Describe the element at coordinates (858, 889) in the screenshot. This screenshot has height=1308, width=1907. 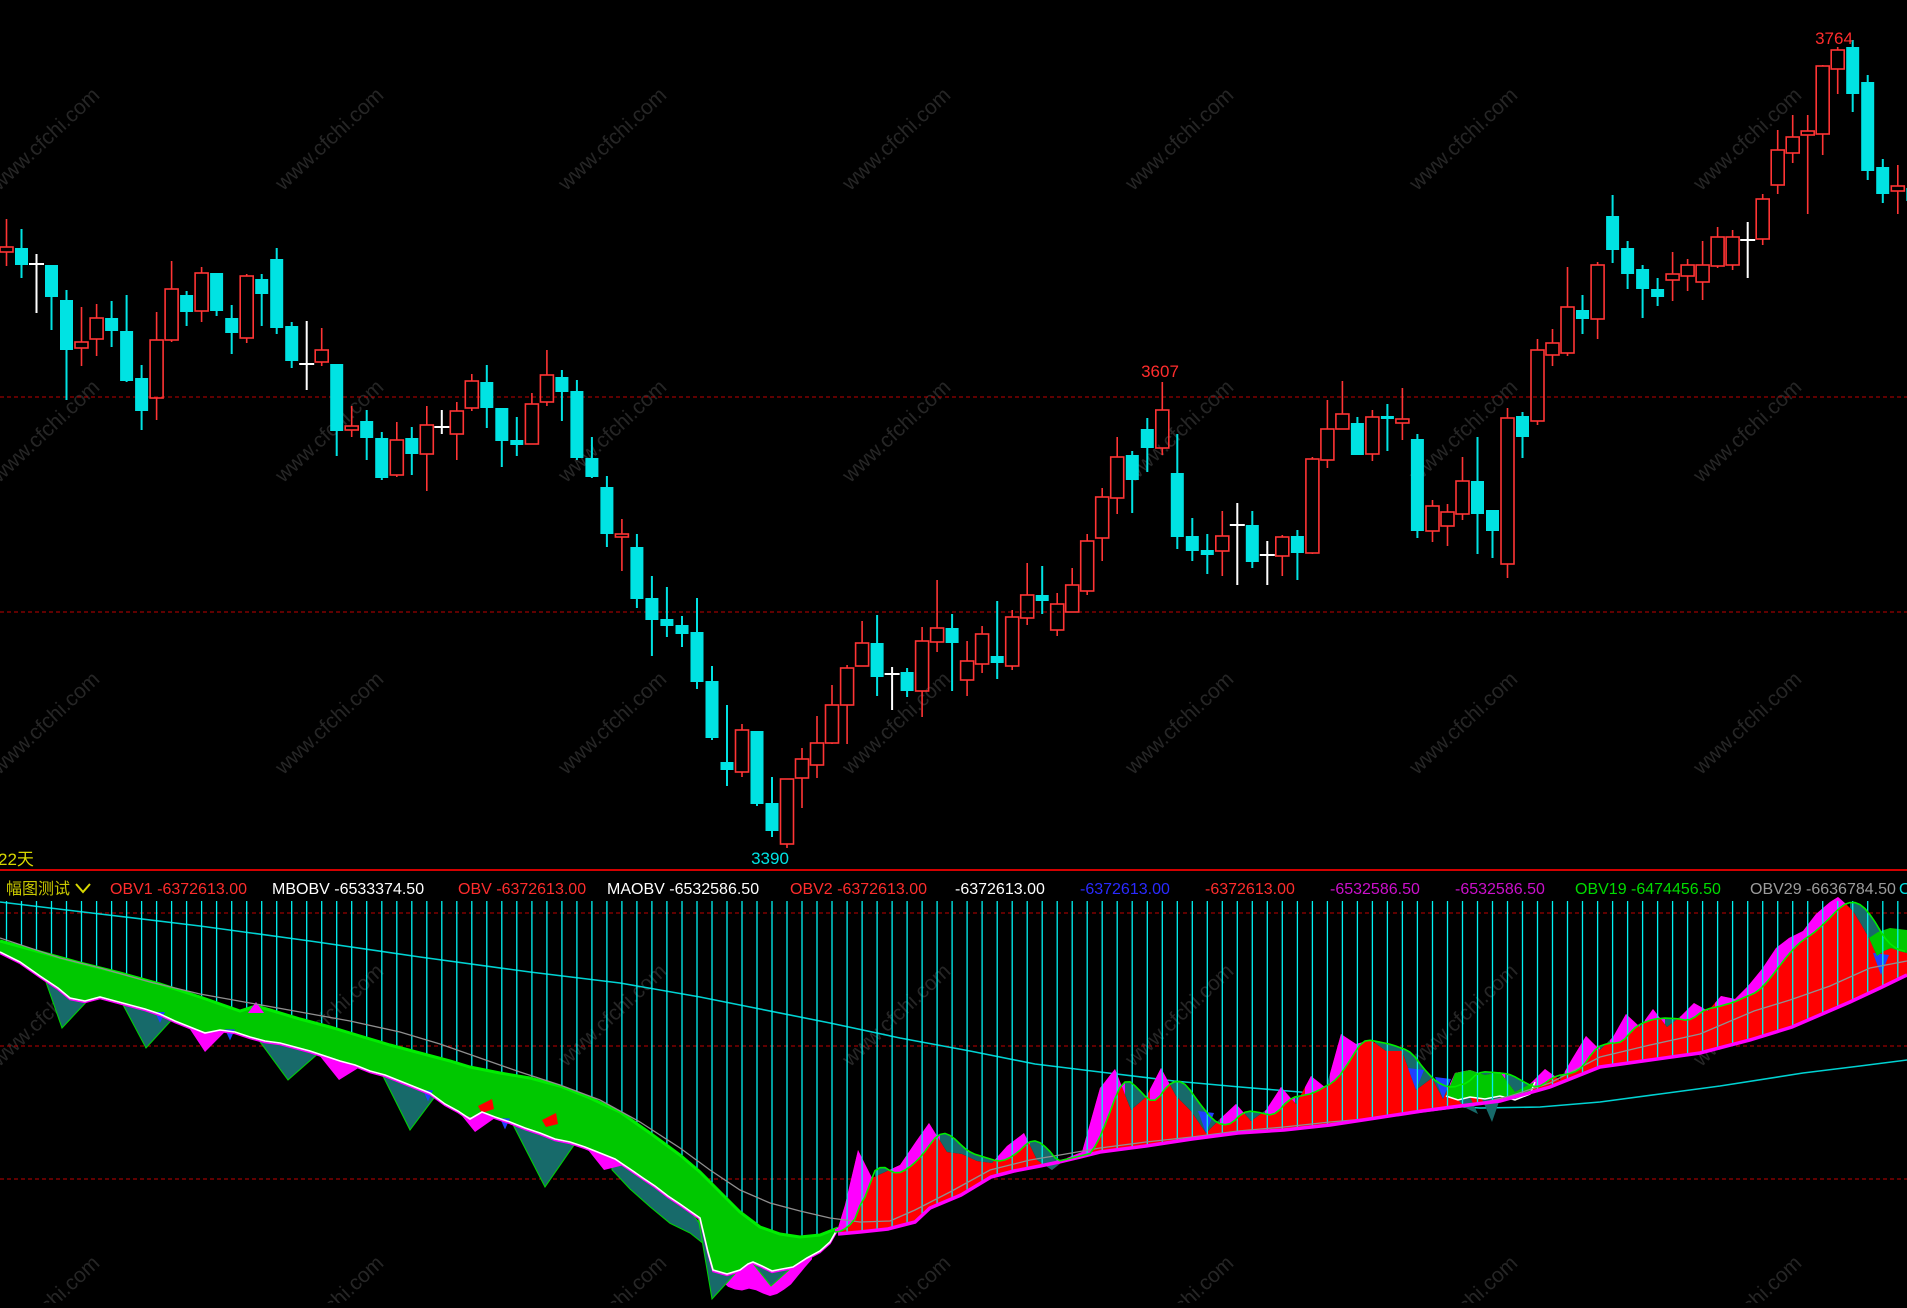
I see `svg-text: OBV2 -6372613.00` at that location.